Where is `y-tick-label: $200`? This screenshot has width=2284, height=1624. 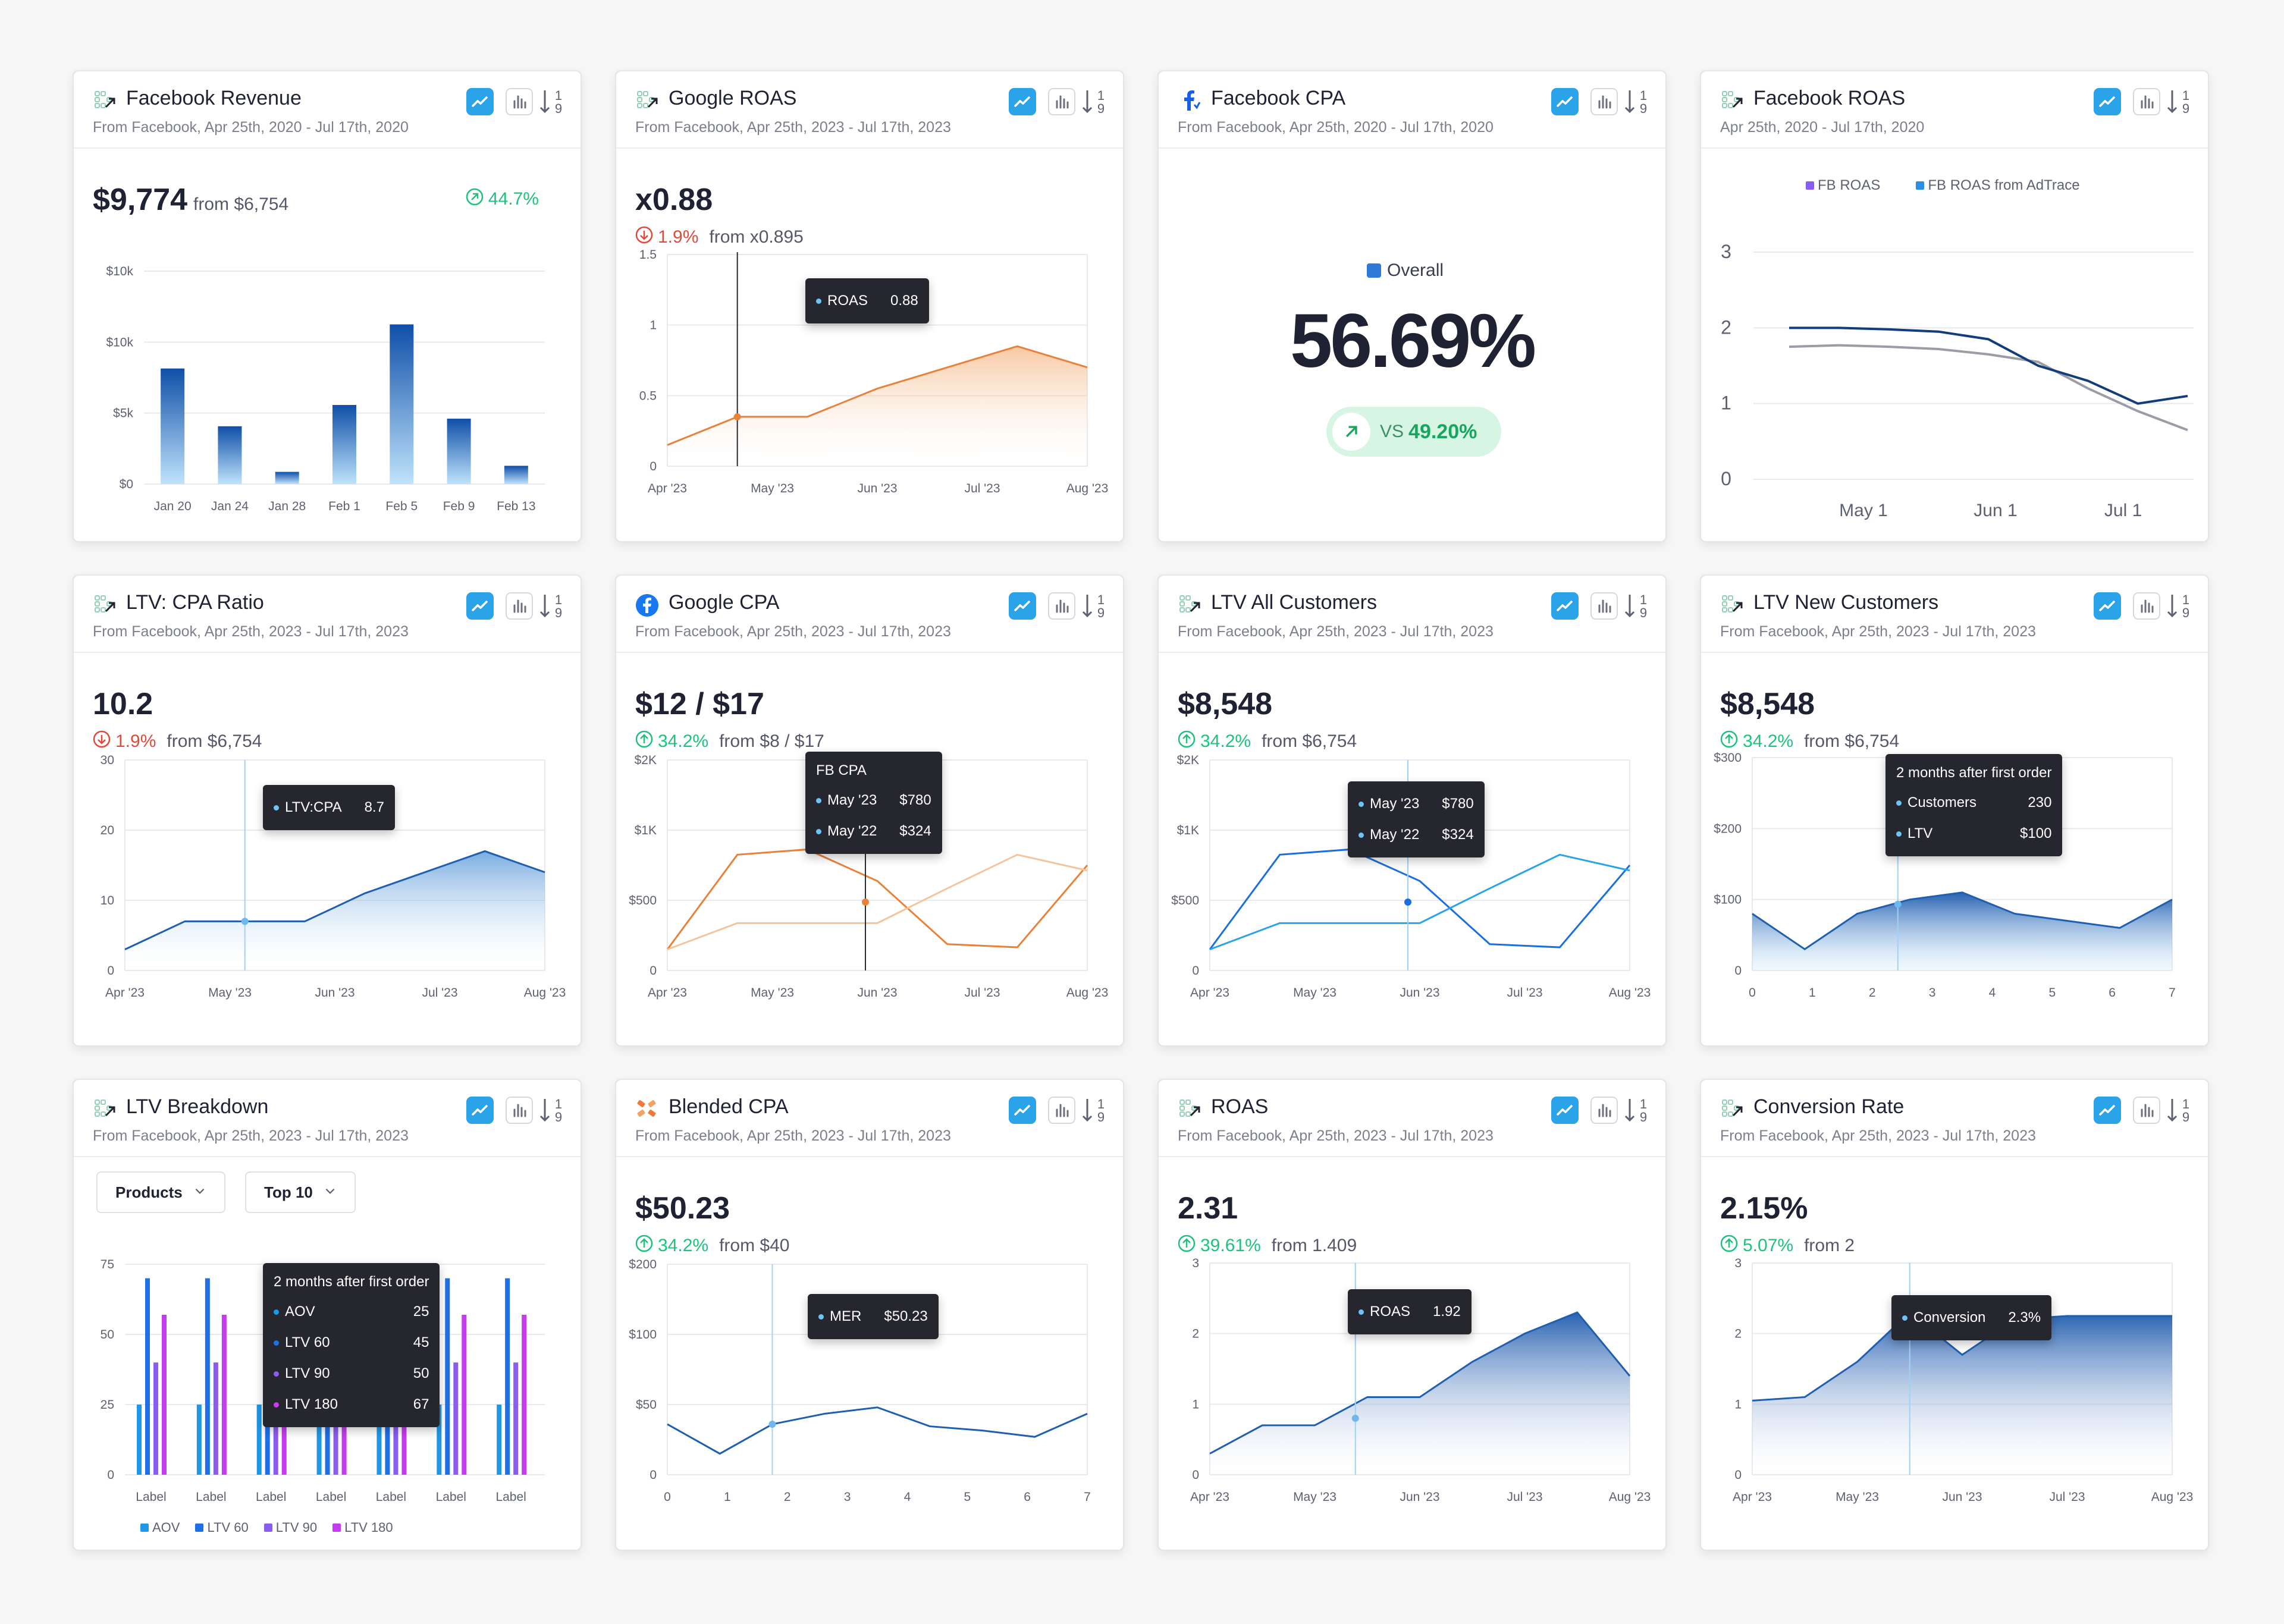
y-tick-label: $200 is located at coordinates (1728, 828).